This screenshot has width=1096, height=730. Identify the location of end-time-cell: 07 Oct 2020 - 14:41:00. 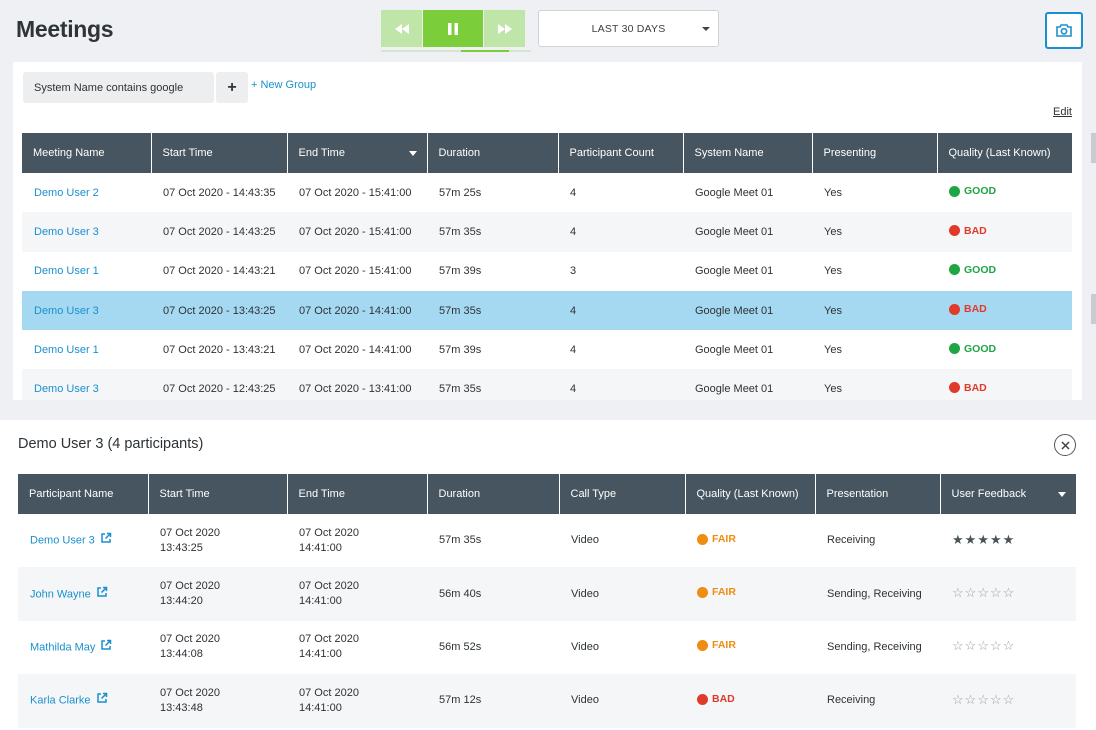
(355, 349).